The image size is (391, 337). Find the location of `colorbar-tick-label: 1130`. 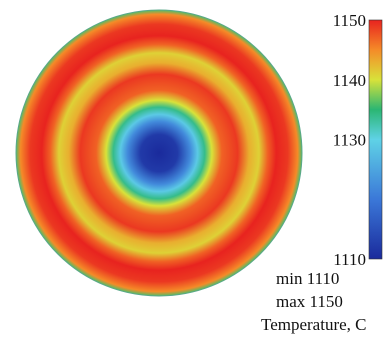

colorbar-tick-label: 1130 is located at coordinates (349, 140).